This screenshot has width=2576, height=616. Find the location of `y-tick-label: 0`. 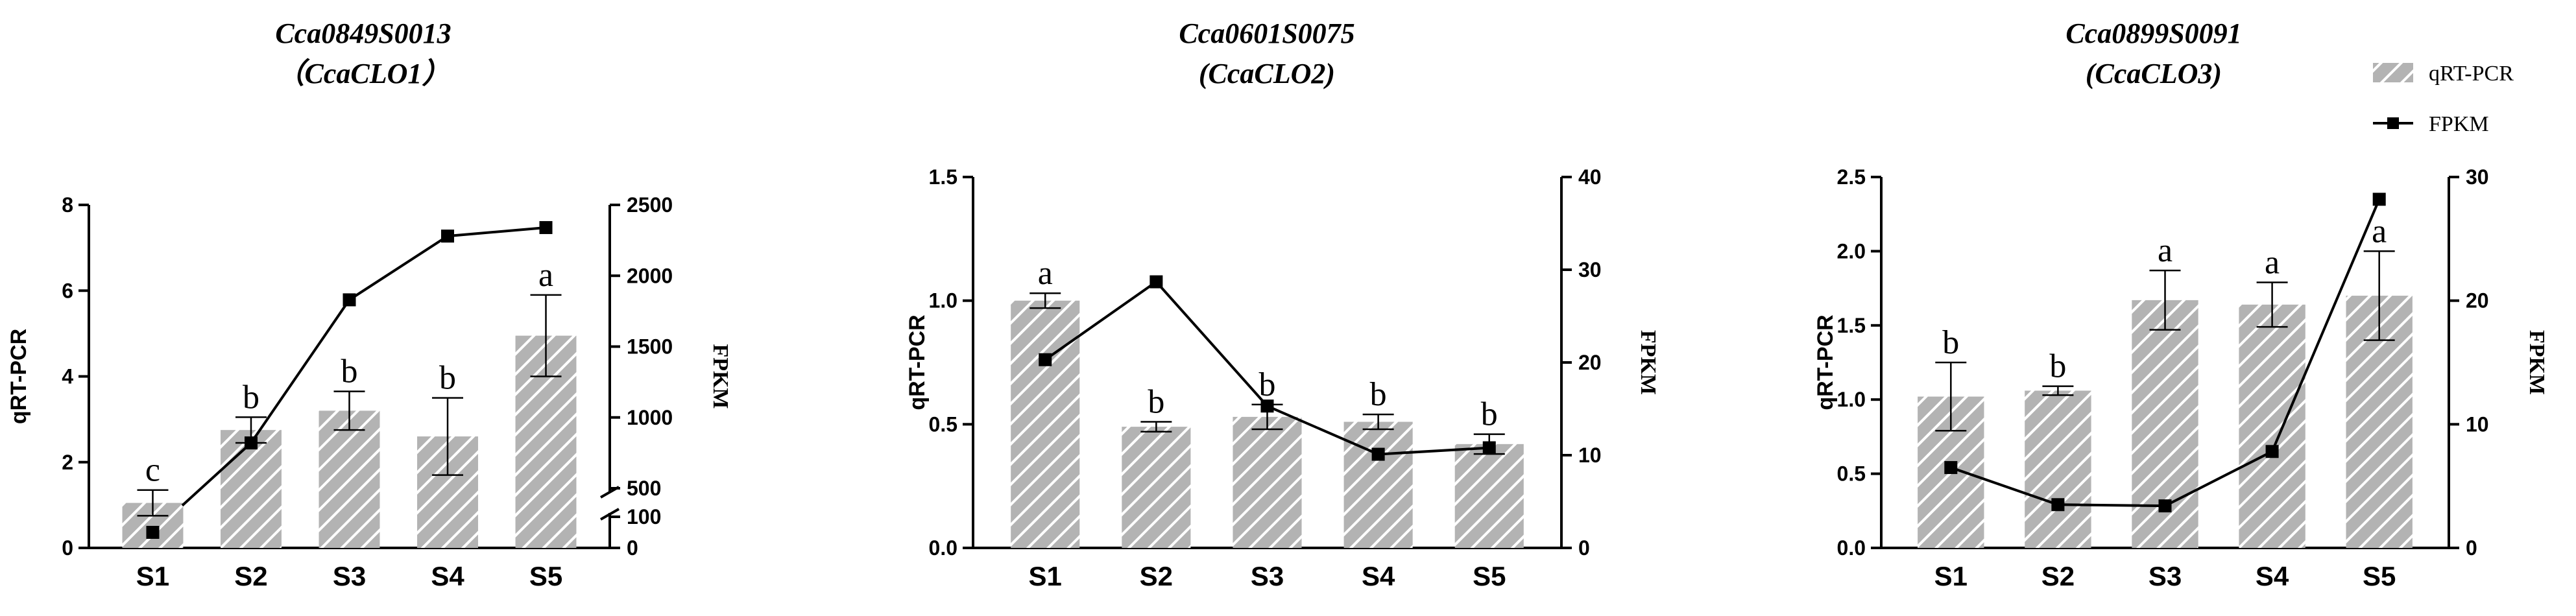

y-tick-label: 0 is located at coordinates (67, 548).